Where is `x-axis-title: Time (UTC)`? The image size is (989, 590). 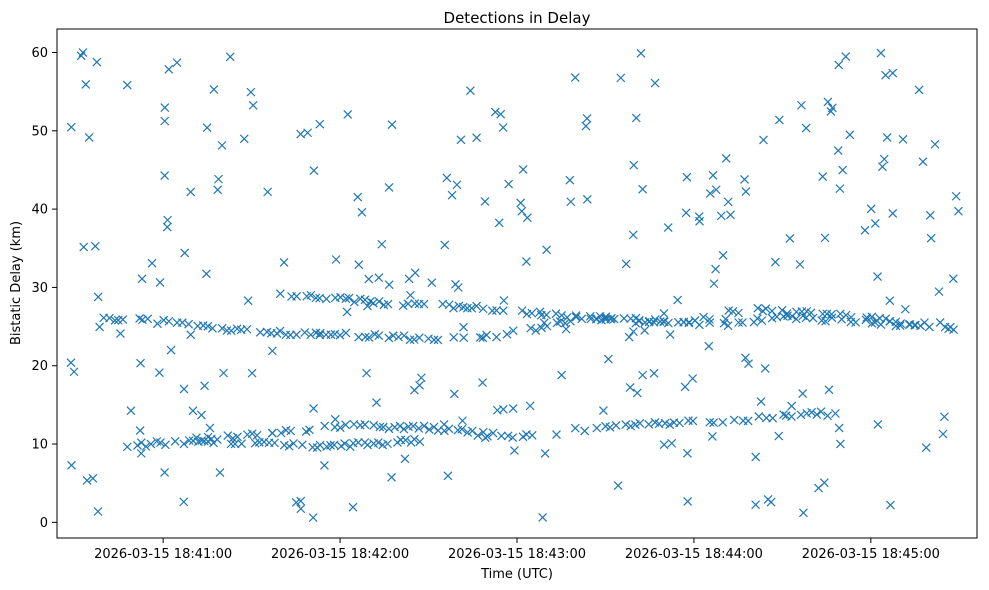
x-axis-title: Time (UTC) is located at coordinates (516, 574).